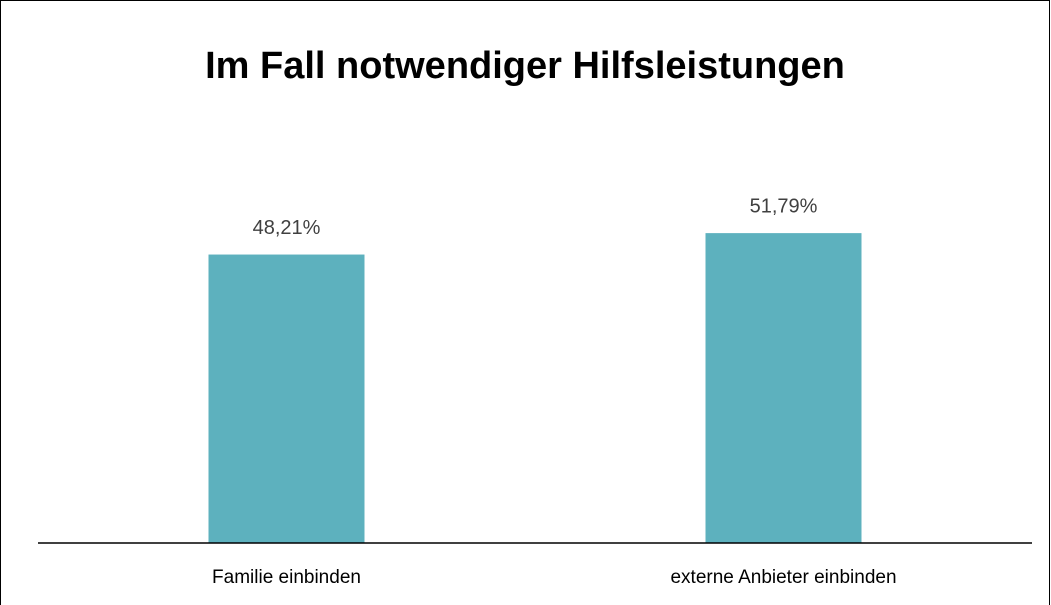 Image resolution: width=1051 pixels, height=605 pixels. I want to click on data-label: 51,79%, so click(784, 206).